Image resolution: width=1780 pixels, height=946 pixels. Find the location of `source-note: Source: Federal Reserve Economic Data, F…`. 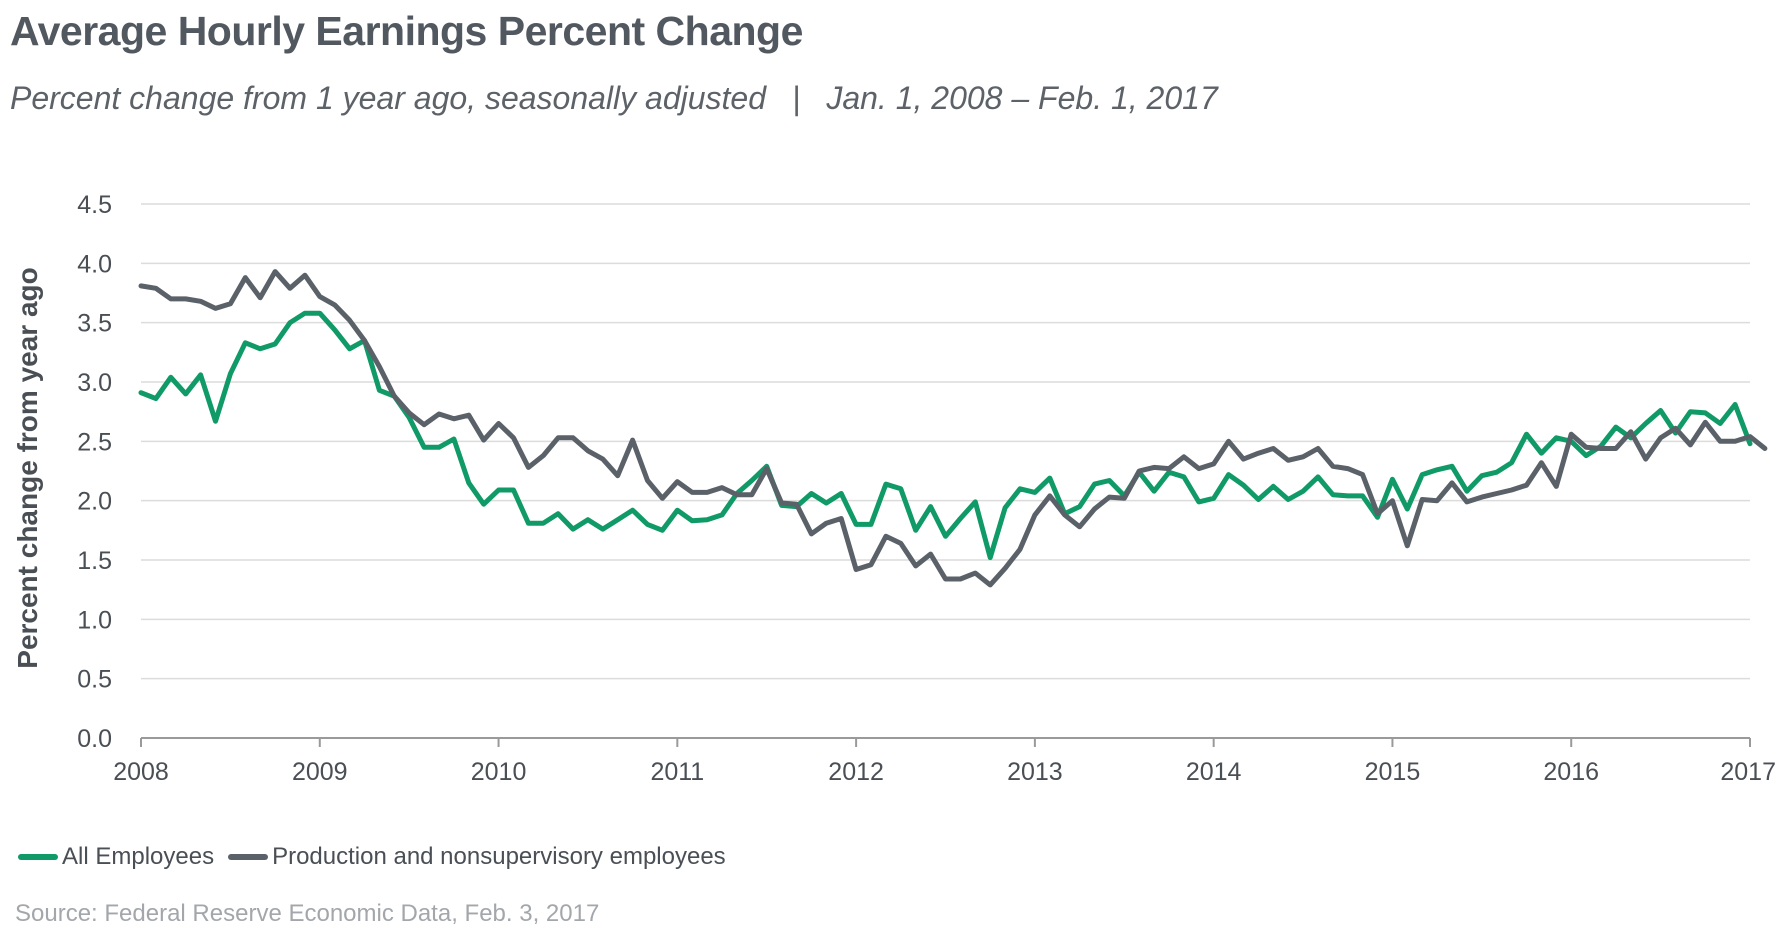

source-note: Source: Federal Reserve Economic Data, F… is located at coordinates (307, 913).